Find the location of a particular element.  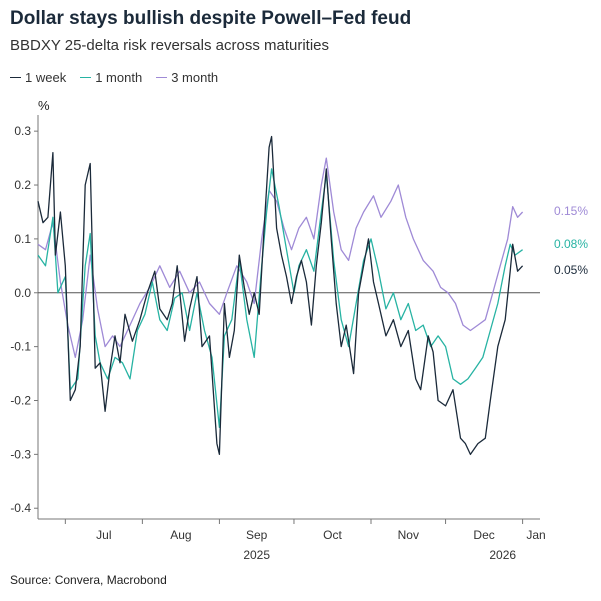

legend-item-1-month: 1 month is located at coordinates (111, 77).